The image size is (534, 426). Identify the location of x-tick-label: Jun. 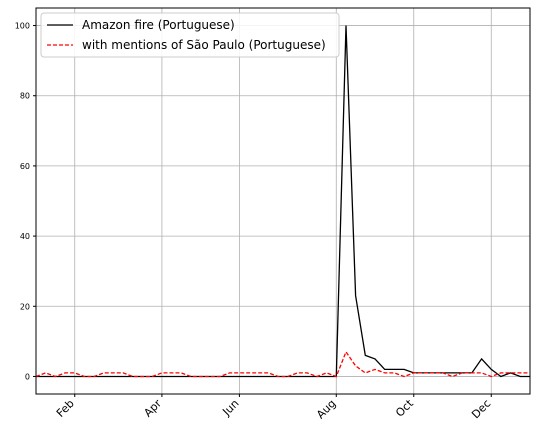
(230, 408).